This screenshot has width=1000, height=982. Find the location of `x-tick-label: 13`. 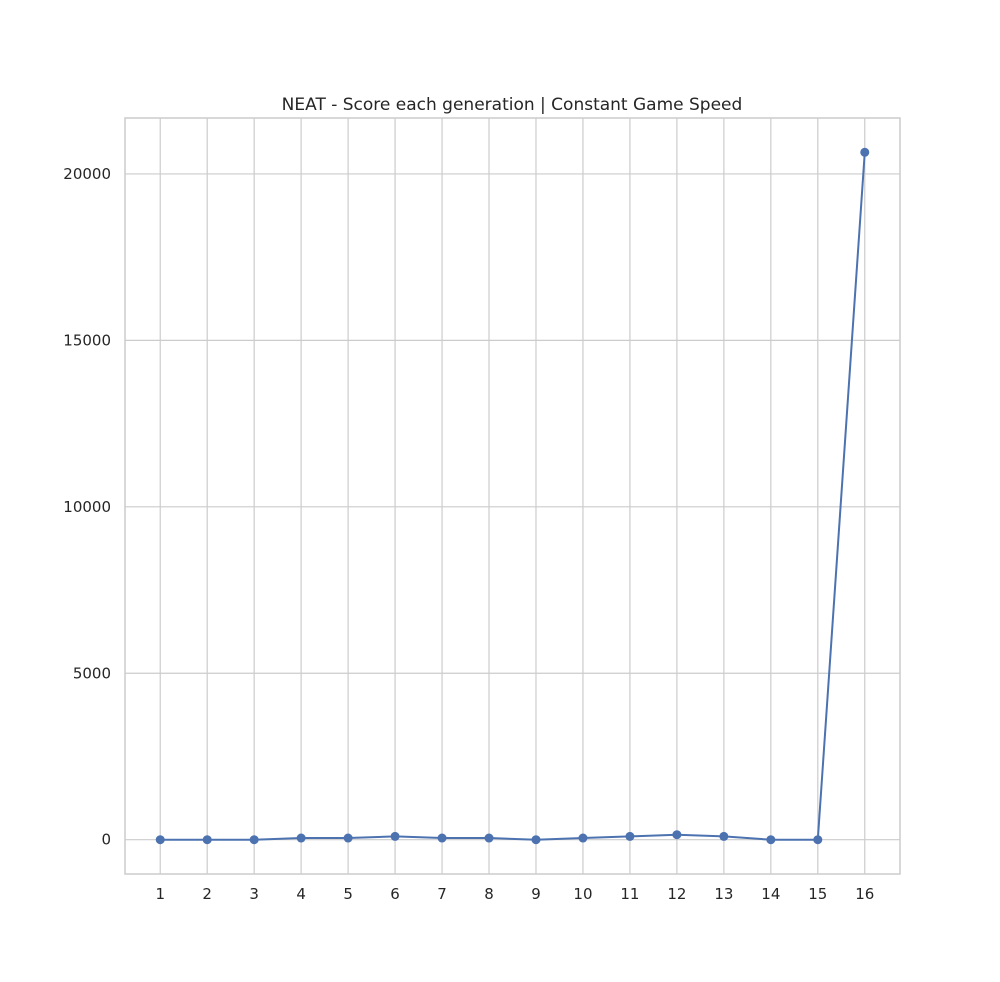

x-tick-label: 13 is located at coordinates (723, 894).